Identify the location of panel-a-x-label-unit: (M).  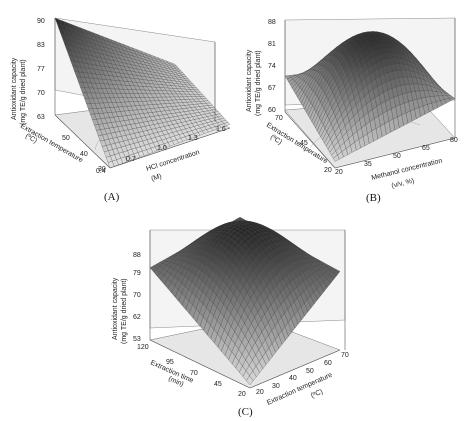
(156, 178).